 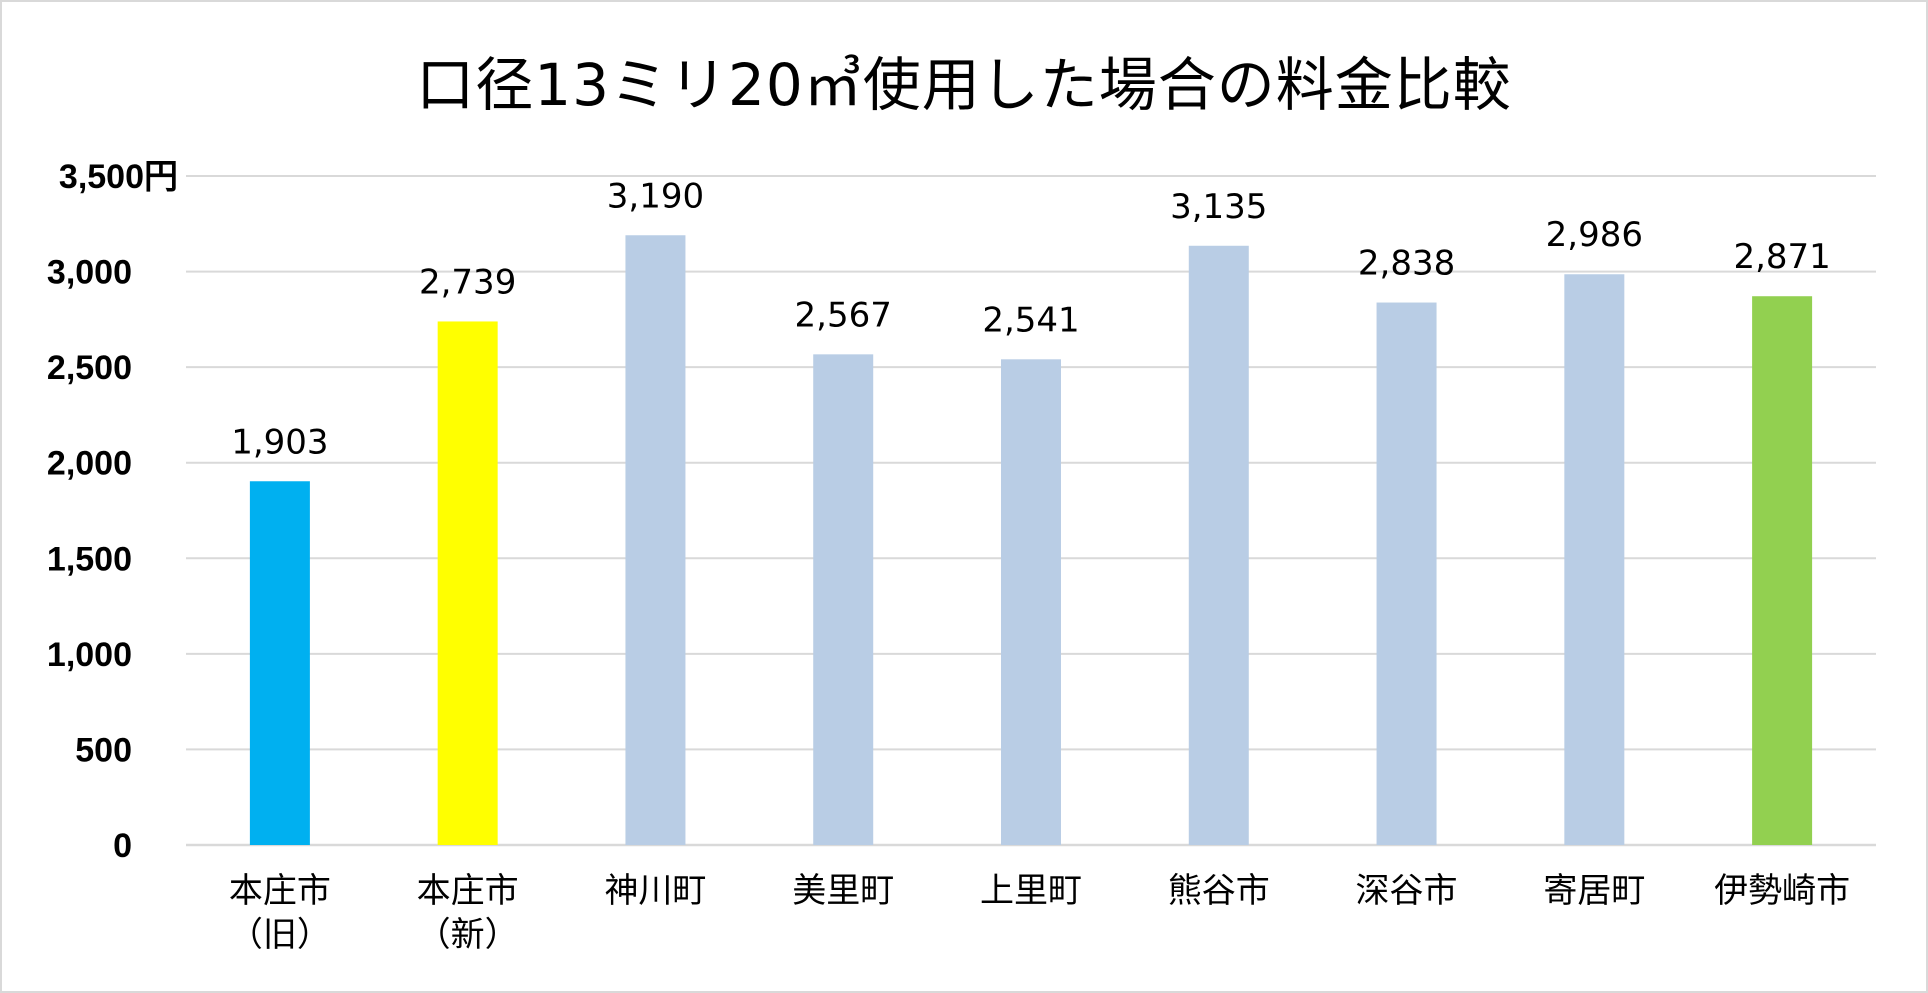 What do you see at coordinates (118, 177) in the screenshot?
I see `y-tick-label: 3,500円` at bounding box center [118, 177].